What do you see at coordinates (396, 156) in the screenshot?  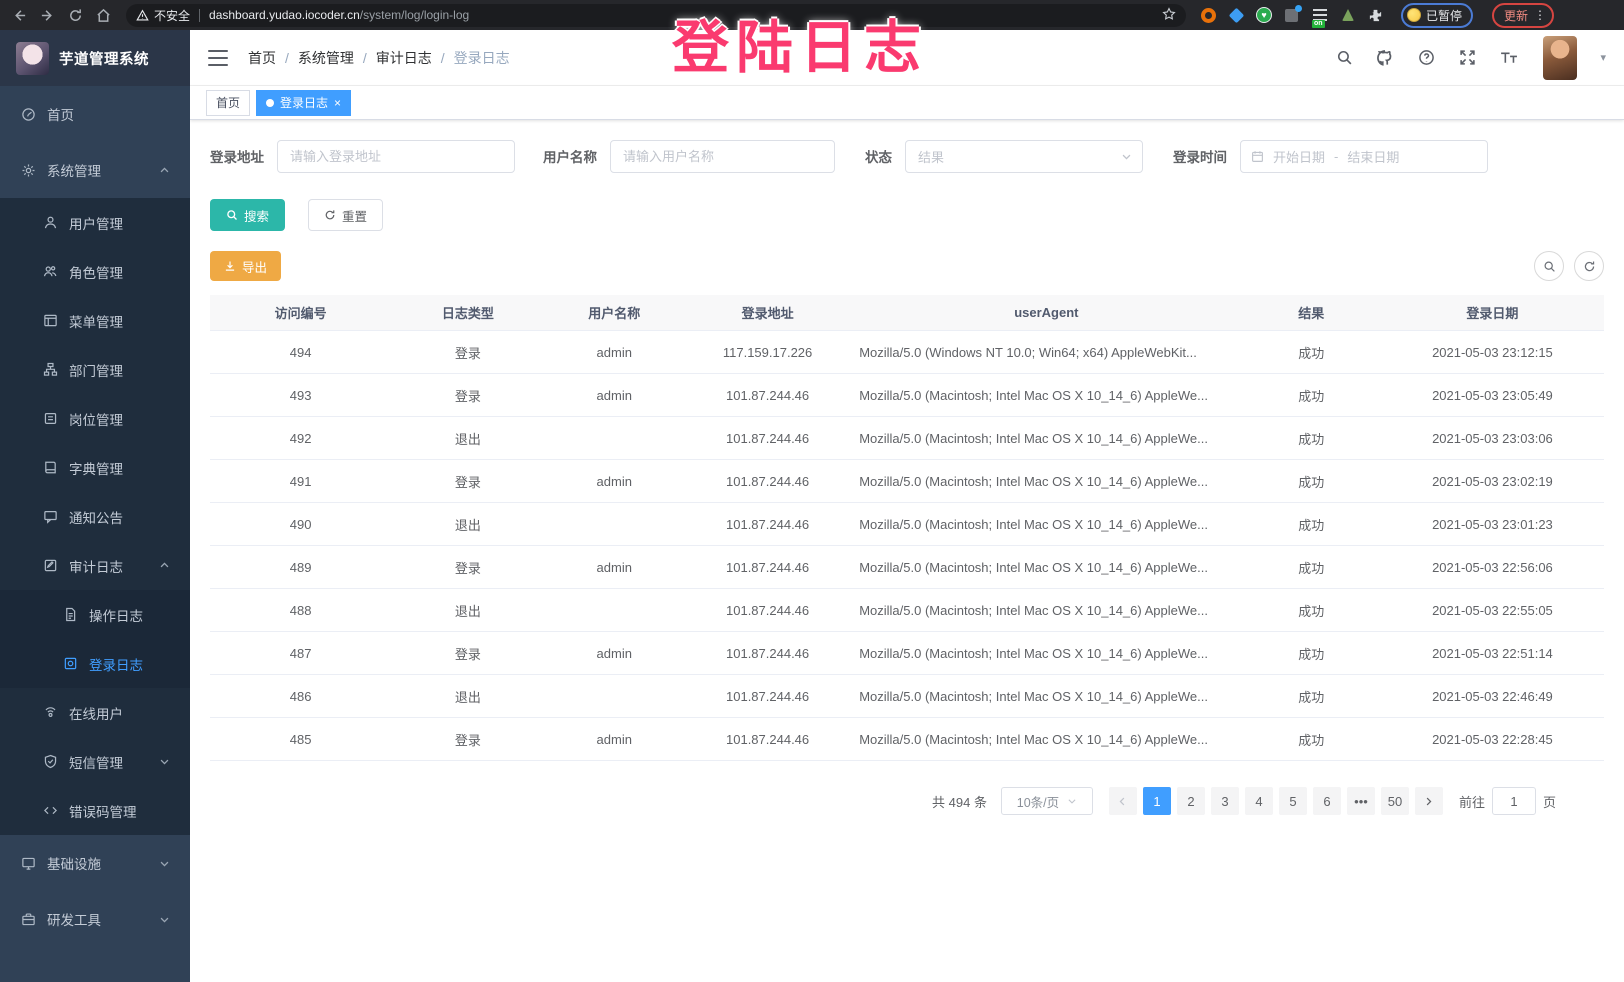 I see `address-filter-input` at bounding box center [396, 156].